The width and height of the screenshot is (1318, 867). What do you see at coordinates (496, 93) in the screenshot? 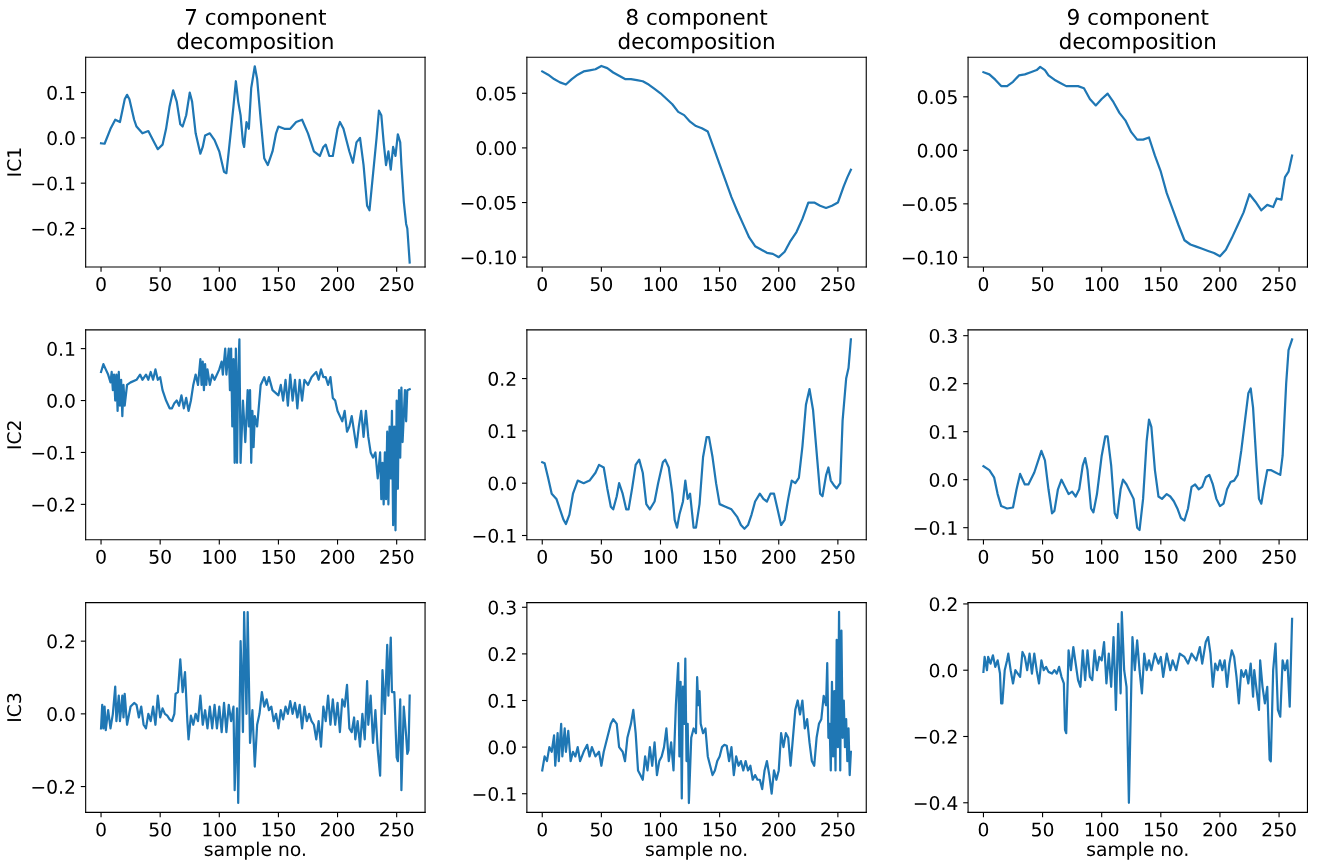
I see `y-tick-label: 0.05` at bounding box center [496, 93].